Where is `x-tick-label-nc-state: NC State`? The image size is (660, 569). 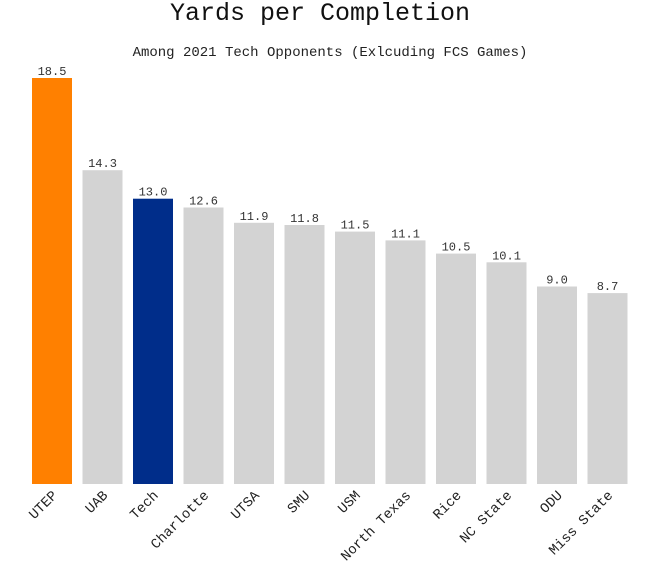 x-tick-label-nc-state: NC State is located at coordinates (486, 517).